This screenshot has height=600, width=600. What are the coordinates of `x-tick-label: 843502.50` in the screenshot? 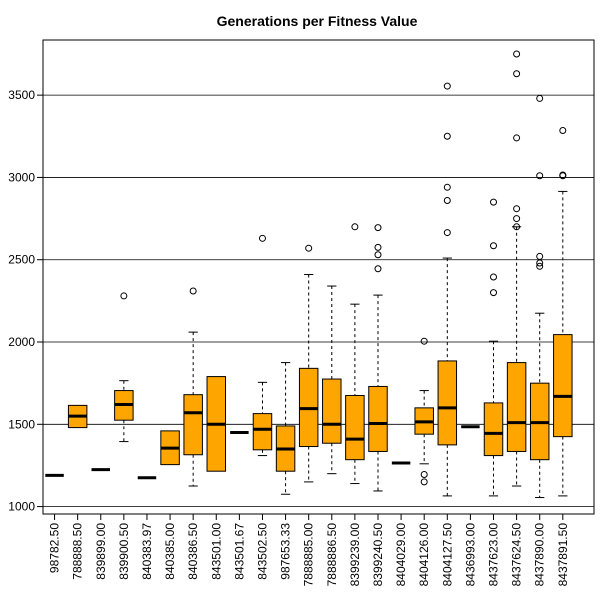 It's located at (262, 551).